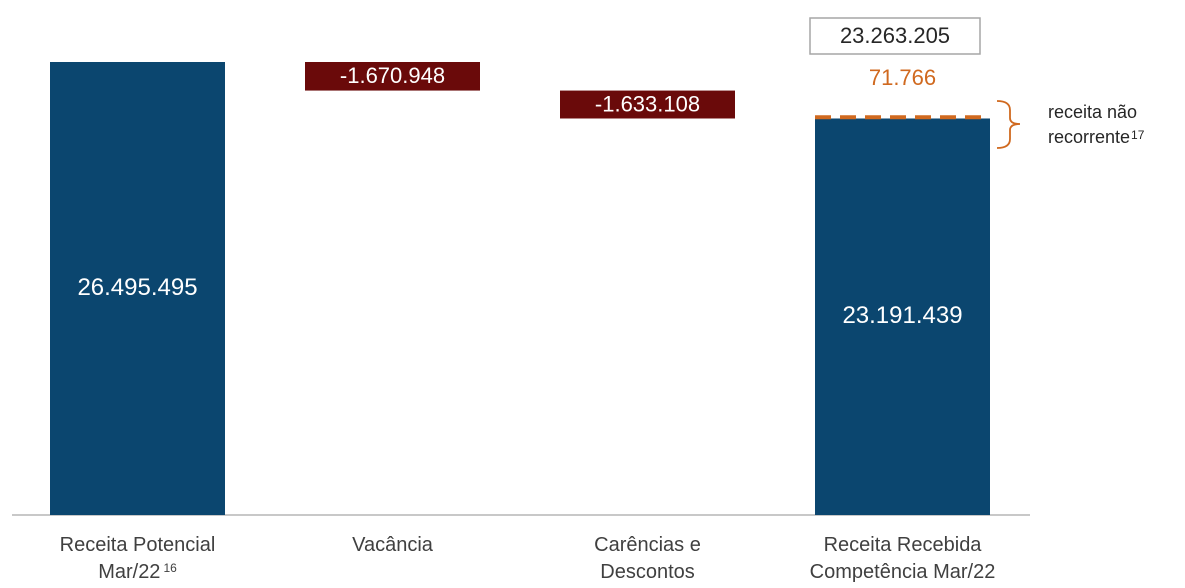 The width and height of the screenshot is (1185, 588). I want to click on total-label: 23.263.205, so click(895, 35).